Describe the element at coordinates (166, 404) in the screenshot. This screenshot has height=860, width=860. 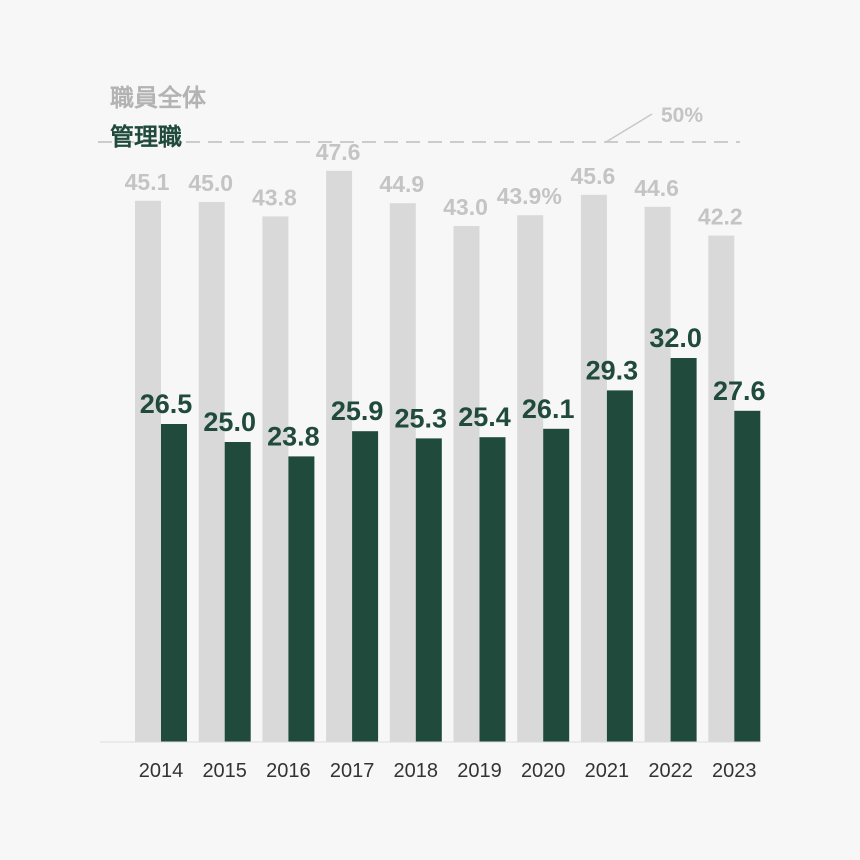
I see `value-label-managers-2014: 26.5` at that location.